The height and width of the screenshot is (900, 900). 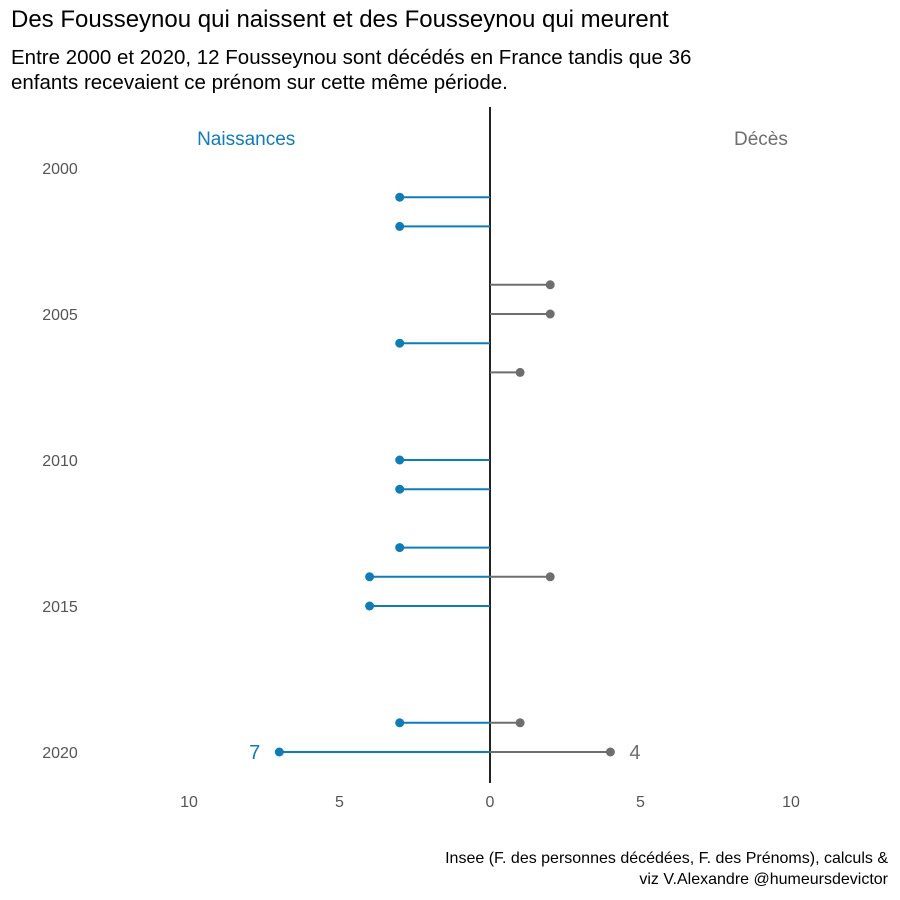 What do you see at coordinates (60, 315) in the screenshot?
I see `y-tick-label-2005: 2005` at bounding box center [60, 315].